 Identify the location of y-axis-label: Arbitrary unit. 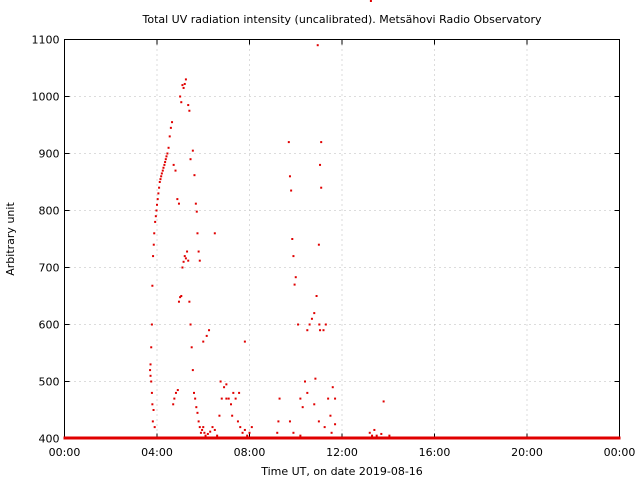
(10, 239).